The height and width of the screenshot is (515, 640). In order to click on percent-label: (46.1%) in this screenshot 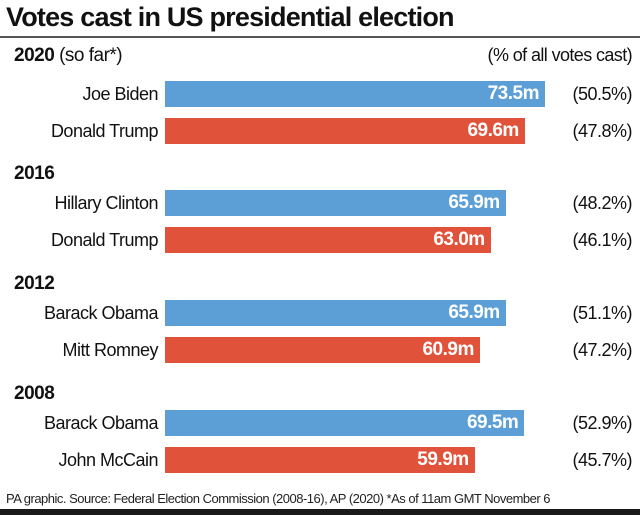, I will do `click(602, 240)`.